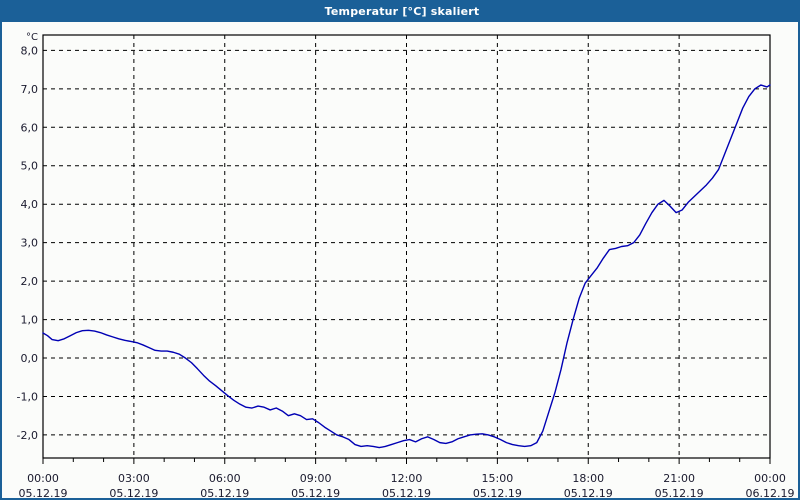 The width and height of the screenshot is (800, 500). I want to click on y-tick-label: 8,0, so click(30, 50).